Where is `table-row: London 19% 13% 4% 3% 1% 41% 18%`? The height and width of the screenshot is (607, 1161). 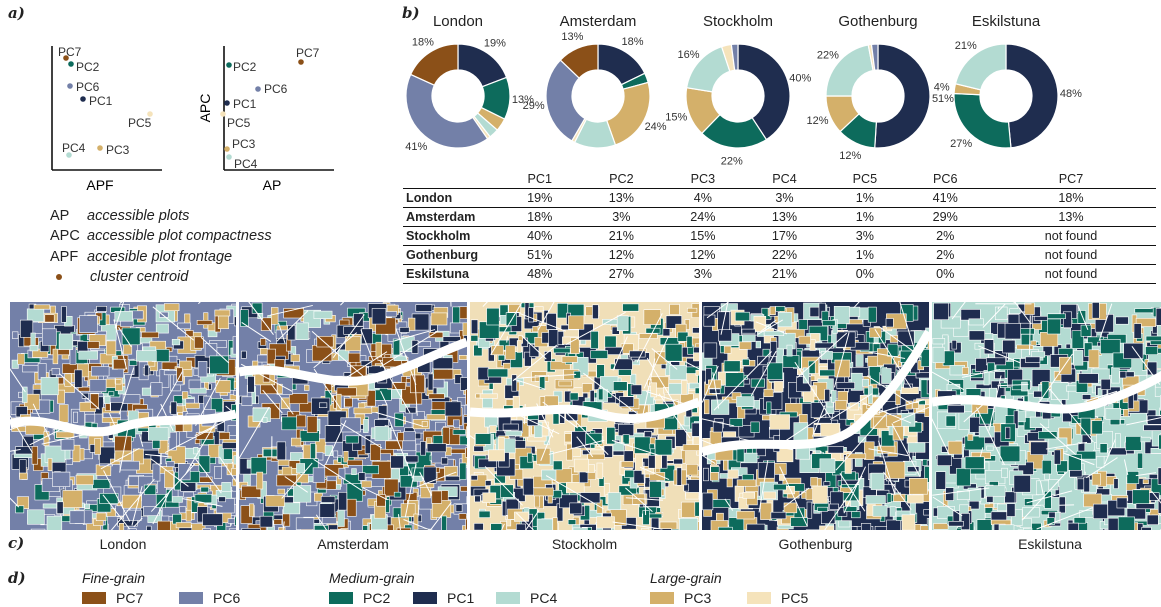 table-row: London 19% 13% 4% 3% 1% 41% 18% is located at coordinates (779, 198).